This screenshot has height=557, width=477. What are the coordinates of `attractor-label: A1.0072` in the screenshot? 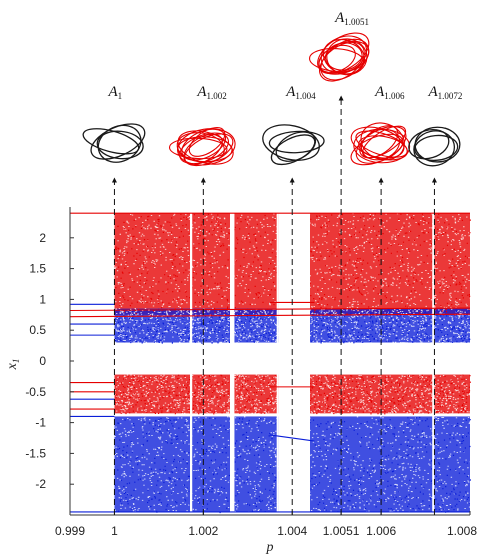 It's located at (444, 92).